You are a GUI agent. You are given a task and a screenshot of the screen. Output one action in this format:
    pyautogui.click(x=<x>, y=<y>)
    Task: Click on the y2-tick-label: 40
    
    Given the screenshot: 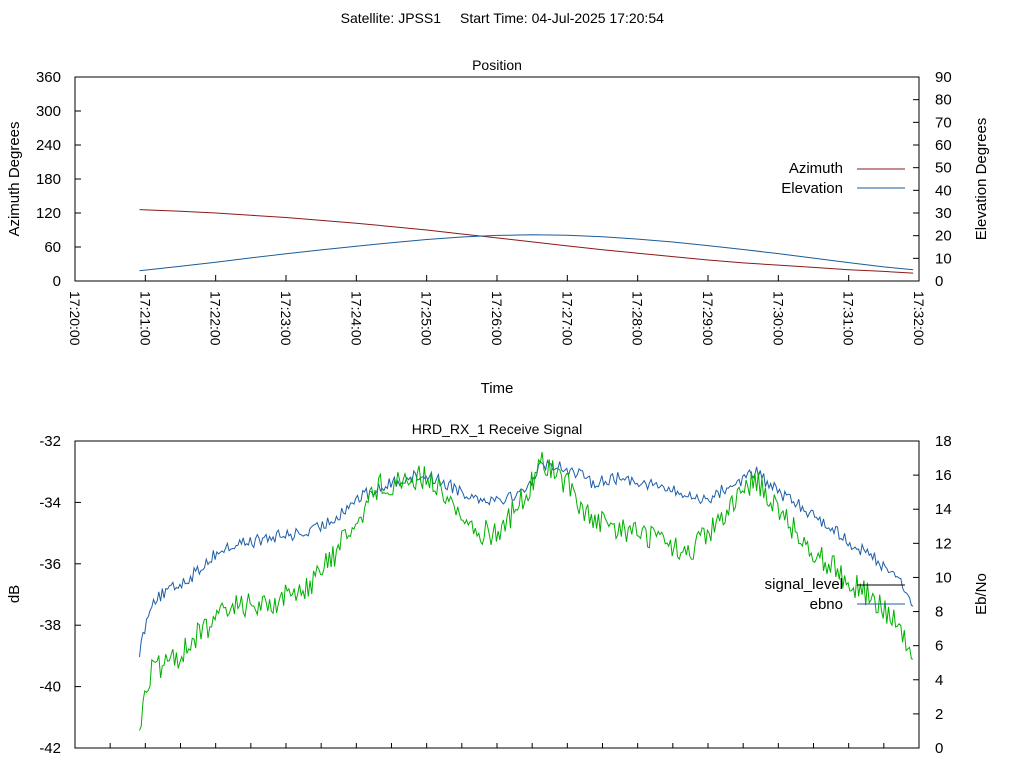 What is the action you would take?
    pyautogui.click(x=943, y=190)
    